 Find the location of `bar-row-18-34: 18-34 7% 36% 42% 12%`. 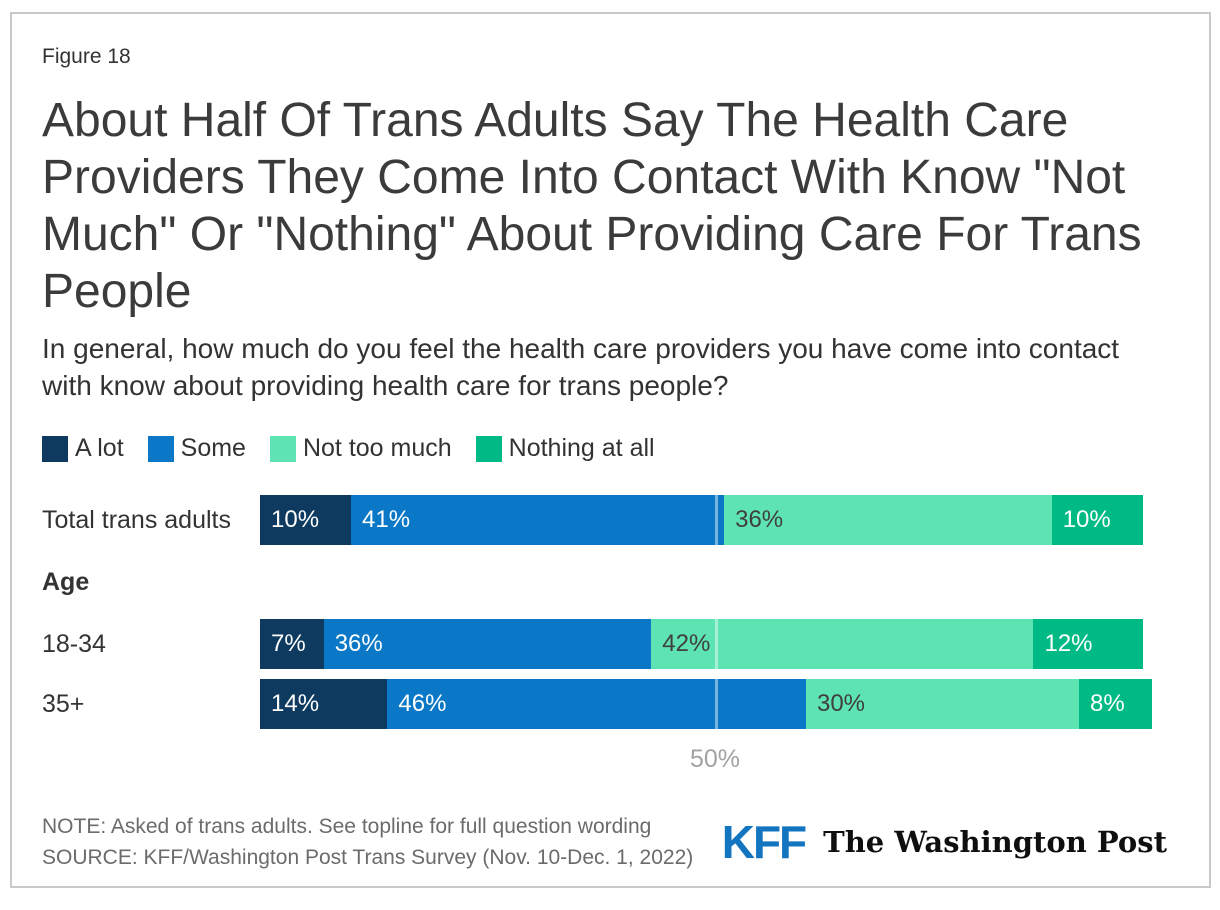

bar-row-18-34: 18-34 7% 36% 42% 12% is located at coordinates (610, 644).